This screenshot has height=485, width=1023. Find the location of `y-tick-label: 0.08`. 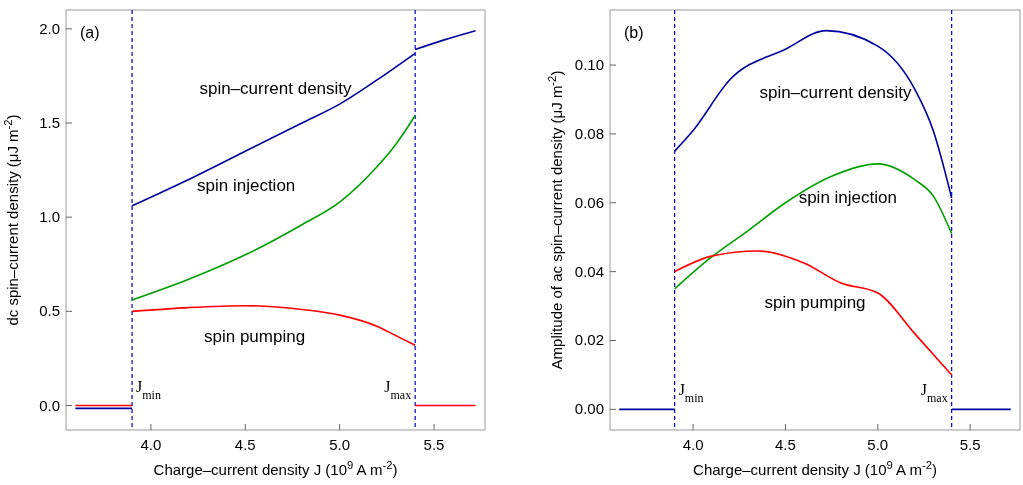

y-tick-label: 0.08 is located at coordinates (589, 133).